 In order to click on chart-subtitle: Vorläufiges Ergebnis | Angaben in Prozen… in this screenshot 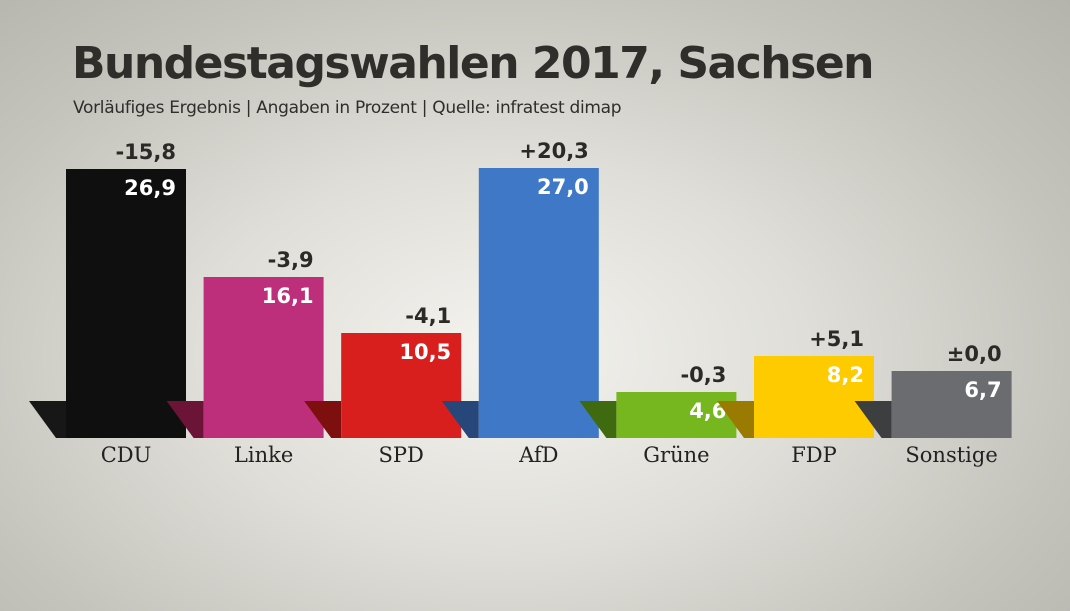, I will do `click(347, 108)`.